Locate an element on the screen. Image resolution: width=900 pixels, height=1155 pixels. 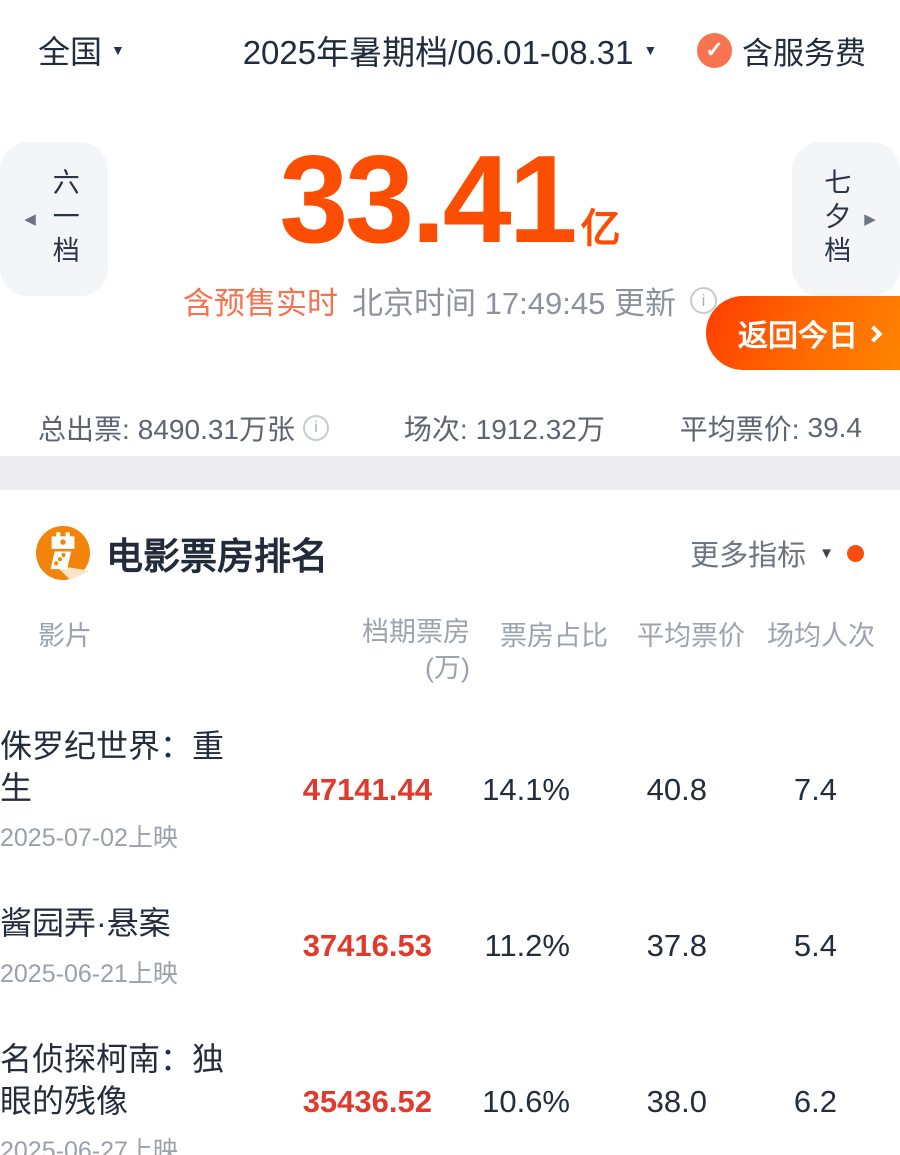
film-cell: 名侦探柯南：独眼的残像 2025-06-27上映 is located at coordinates (131, 1096).